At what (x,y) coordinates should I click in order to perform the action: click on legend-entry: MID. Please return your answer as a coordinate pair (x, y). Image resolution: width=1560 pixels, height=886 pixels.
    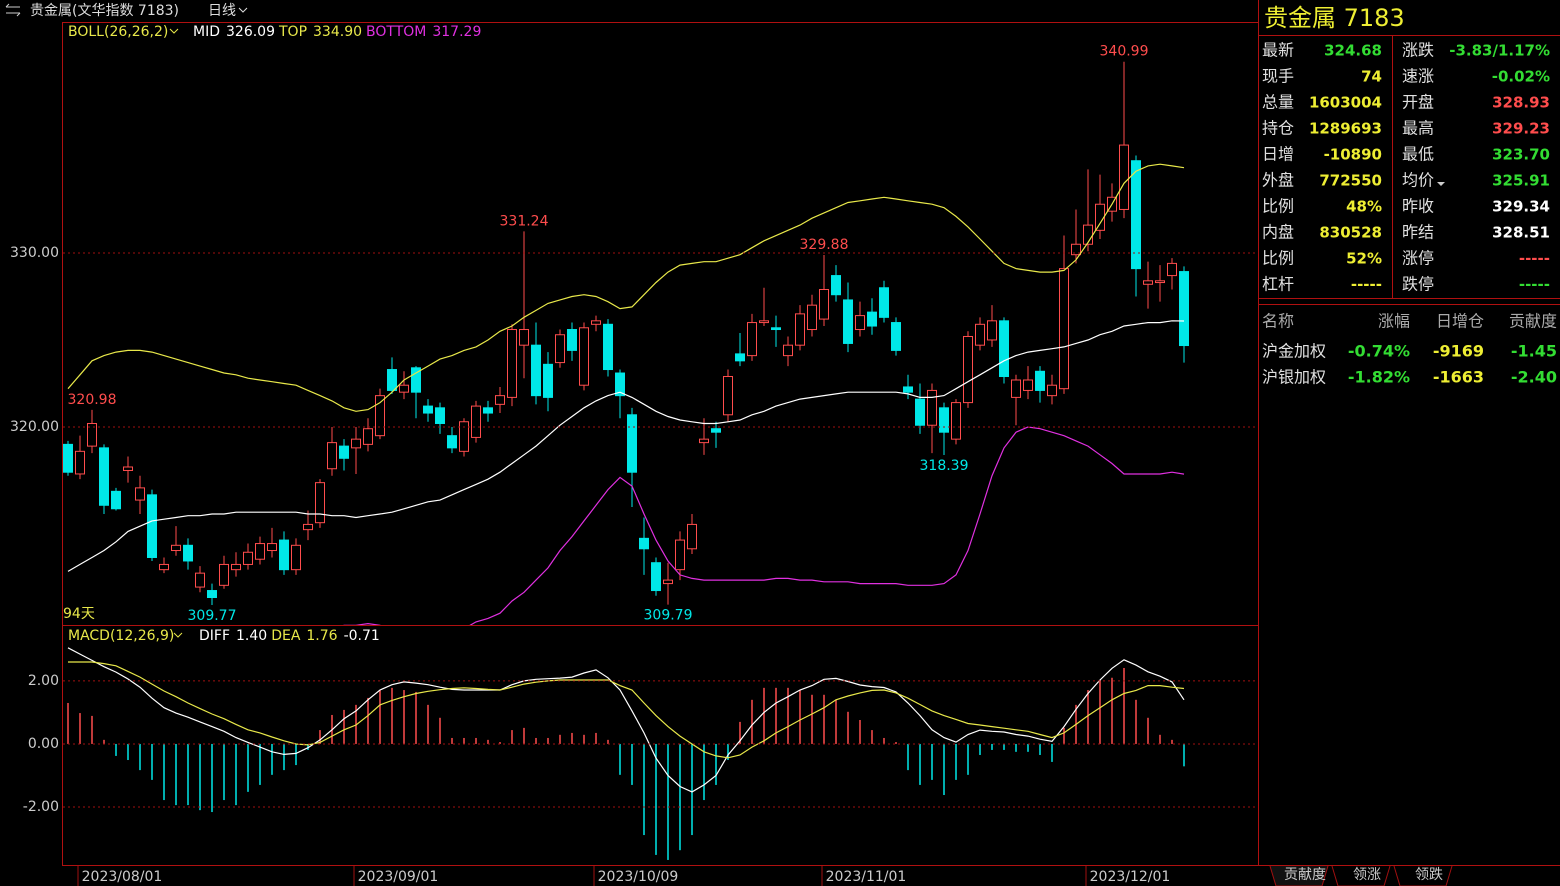
    Looking at the image, I should click on (206, 32).